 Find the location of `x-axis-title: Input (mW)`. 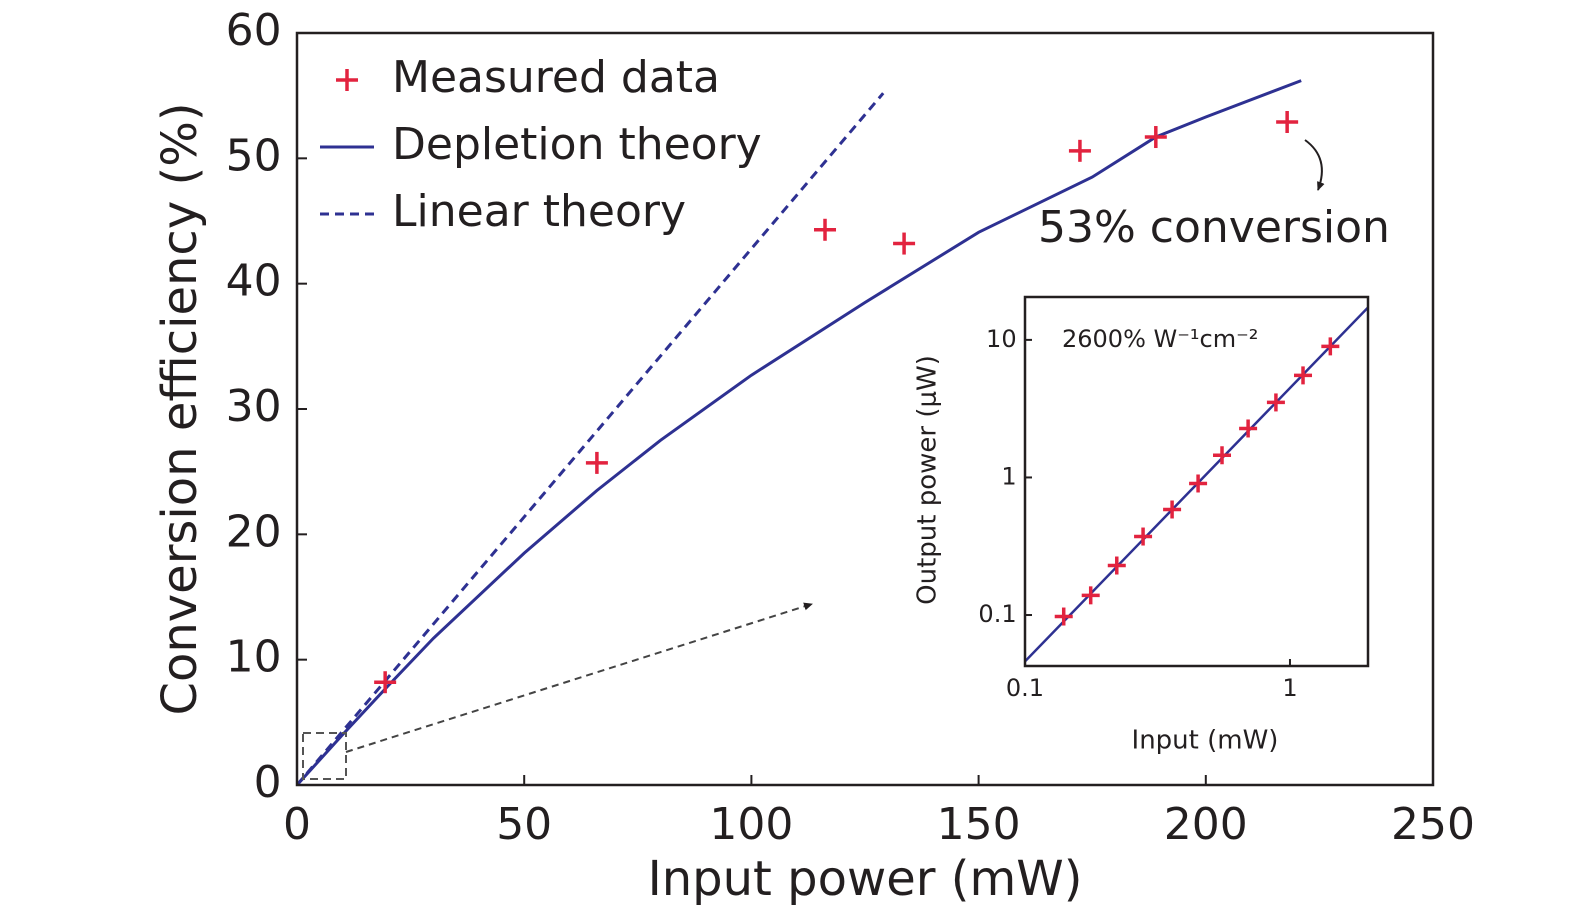

x-axis-title: Input (mW) is located at coordinates (1205, 741).